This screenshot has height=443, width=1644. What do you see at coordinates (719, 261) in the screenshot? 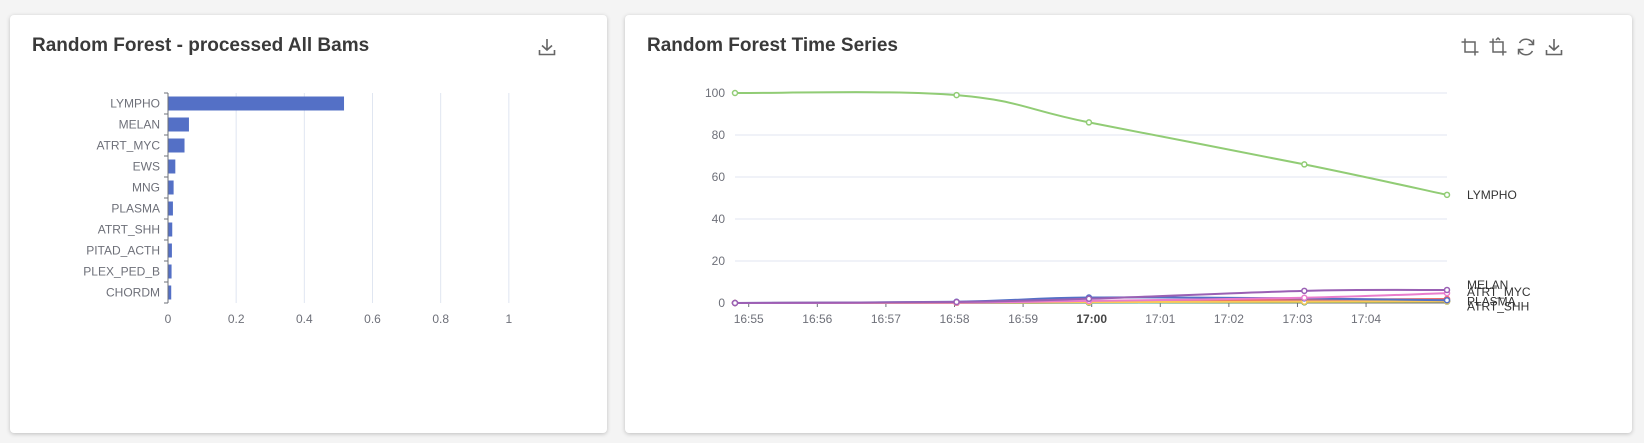
I see `y-tick-label: 20` at bounding box center [719, 261].